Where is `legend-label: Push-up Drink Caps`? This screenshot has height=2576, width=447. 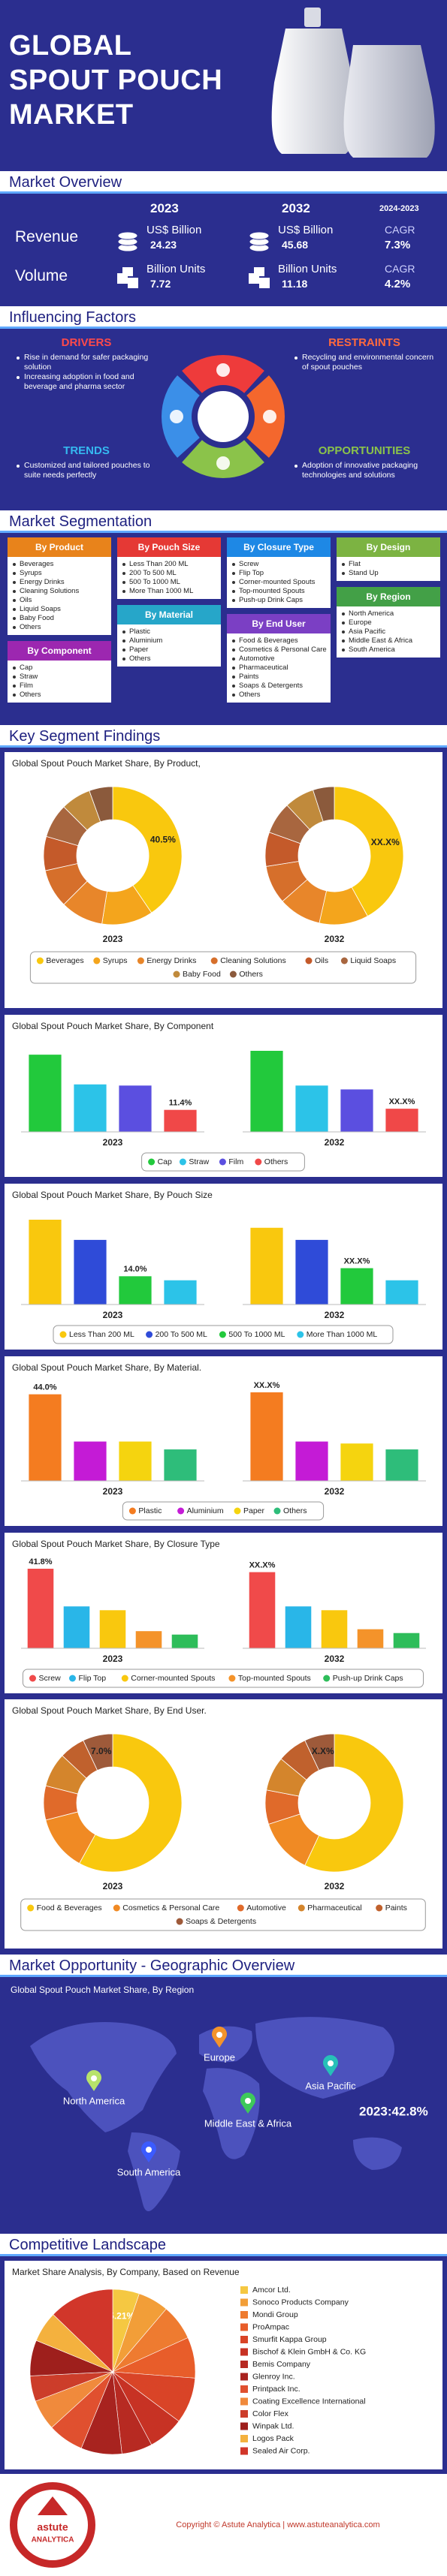 legend-label: Push-up Drink Caps is located at coordinates (368, 1678).